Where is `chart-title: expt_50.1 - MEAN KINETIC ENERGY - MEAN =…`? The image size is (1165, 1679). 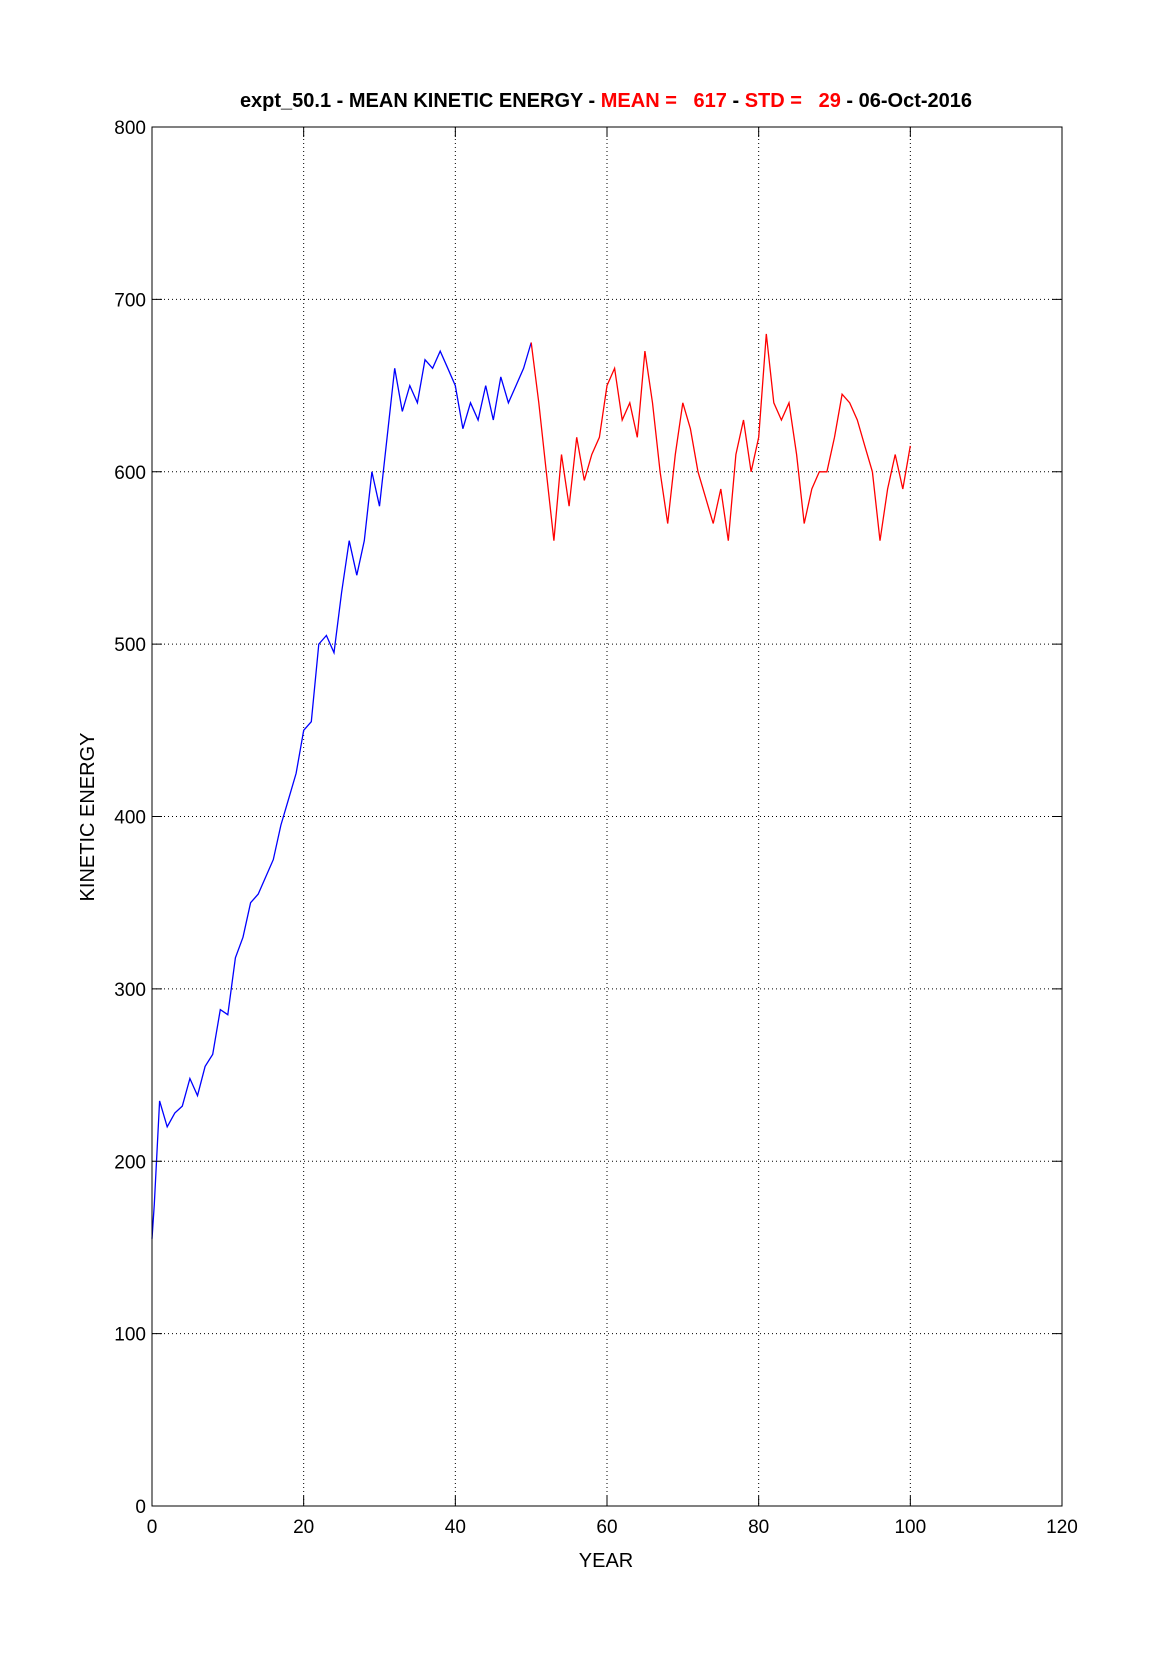 chart-title: expt_50.1 - MEAN KINETIC ENERGY - MEAN =… is located at coordinates (606, 101).